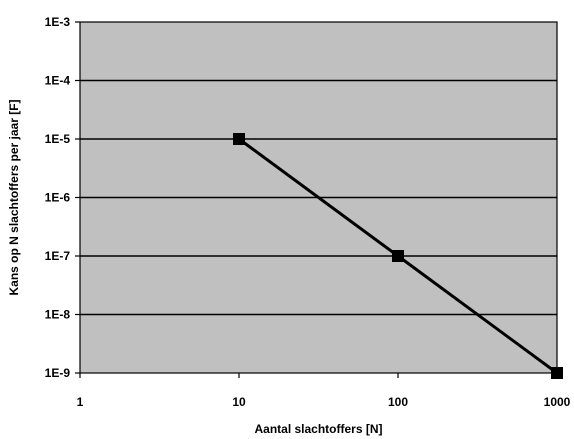 This screenshot has height=439, width=574. What do you see at coordinates (58, 315) in the screenshot?
I see `y-tick-label: 1E-8` at bounding box center [58, 315].